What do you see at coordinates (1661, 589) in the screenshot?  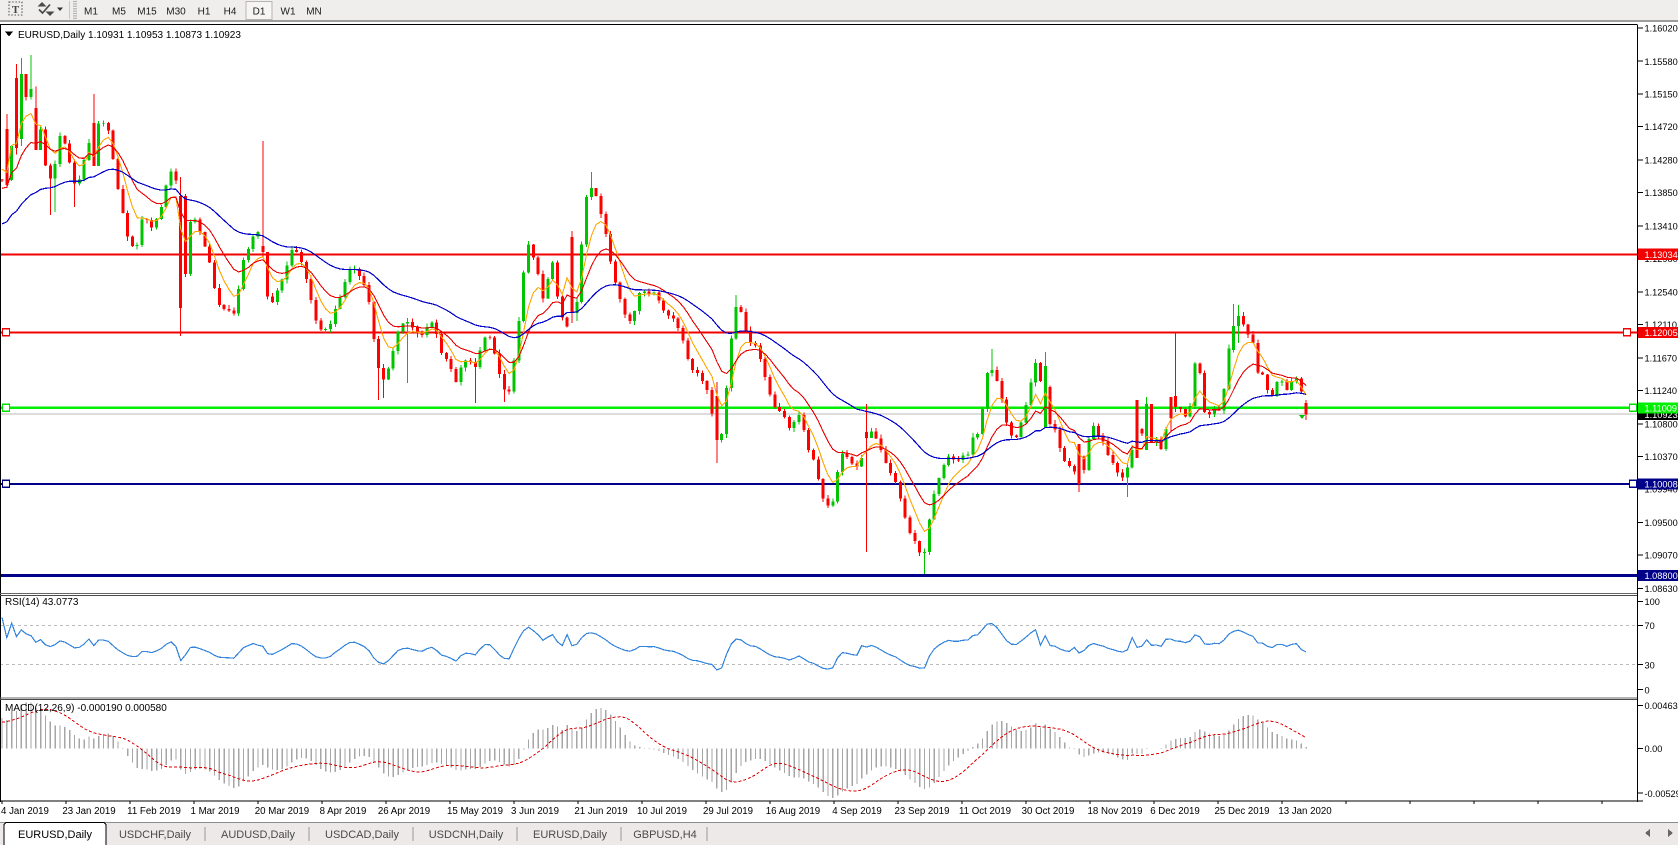 I see `svg-text: 1.08630` at bounding box center [1661, 589].